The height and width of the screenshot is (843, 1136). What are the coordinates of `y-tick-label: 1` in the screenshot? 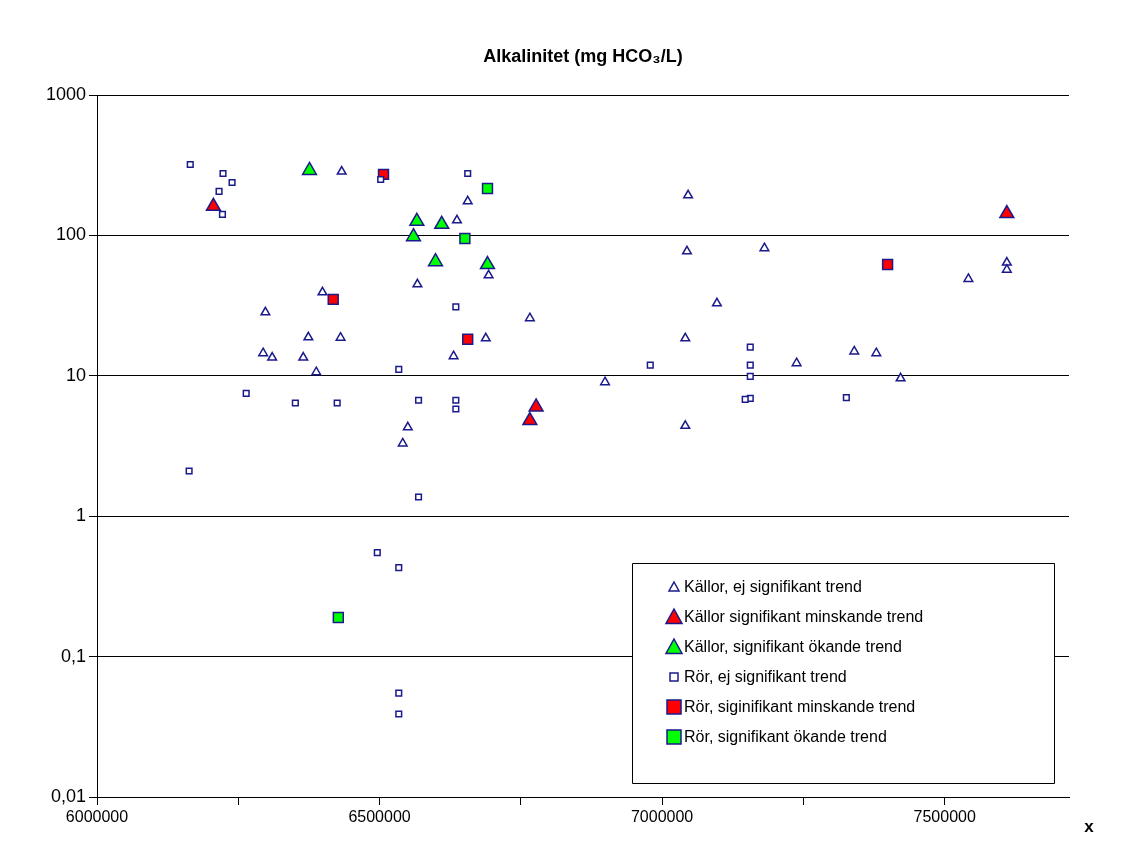 It's located at (80, 515).